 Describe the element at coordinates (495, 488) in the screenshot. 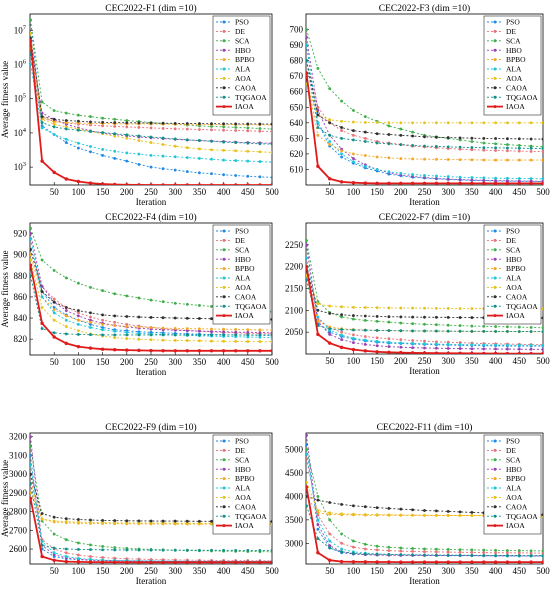

I see `legend-marker-ala` at that location.